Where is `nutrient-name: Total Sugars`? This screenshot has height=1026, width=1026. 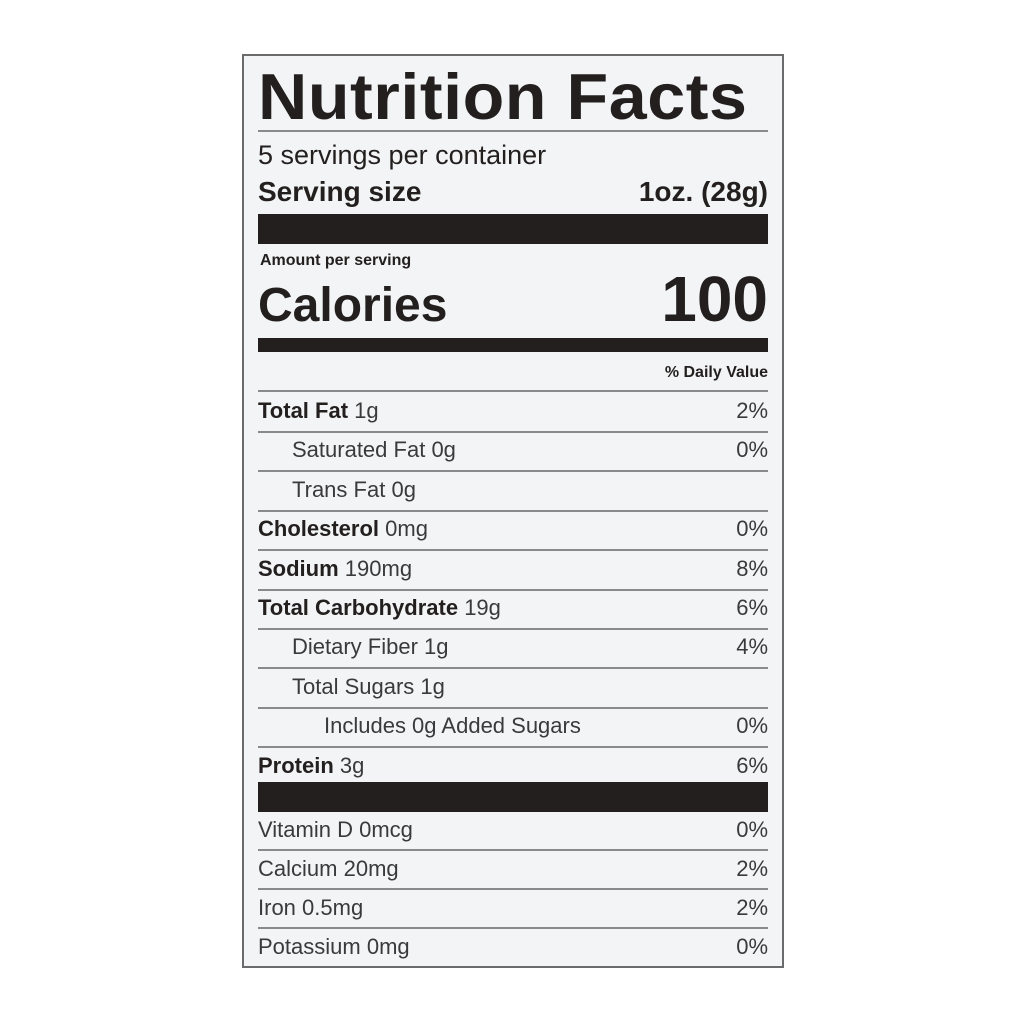
nutrient-name: Total Sugars is located at coordinates (353, 686).